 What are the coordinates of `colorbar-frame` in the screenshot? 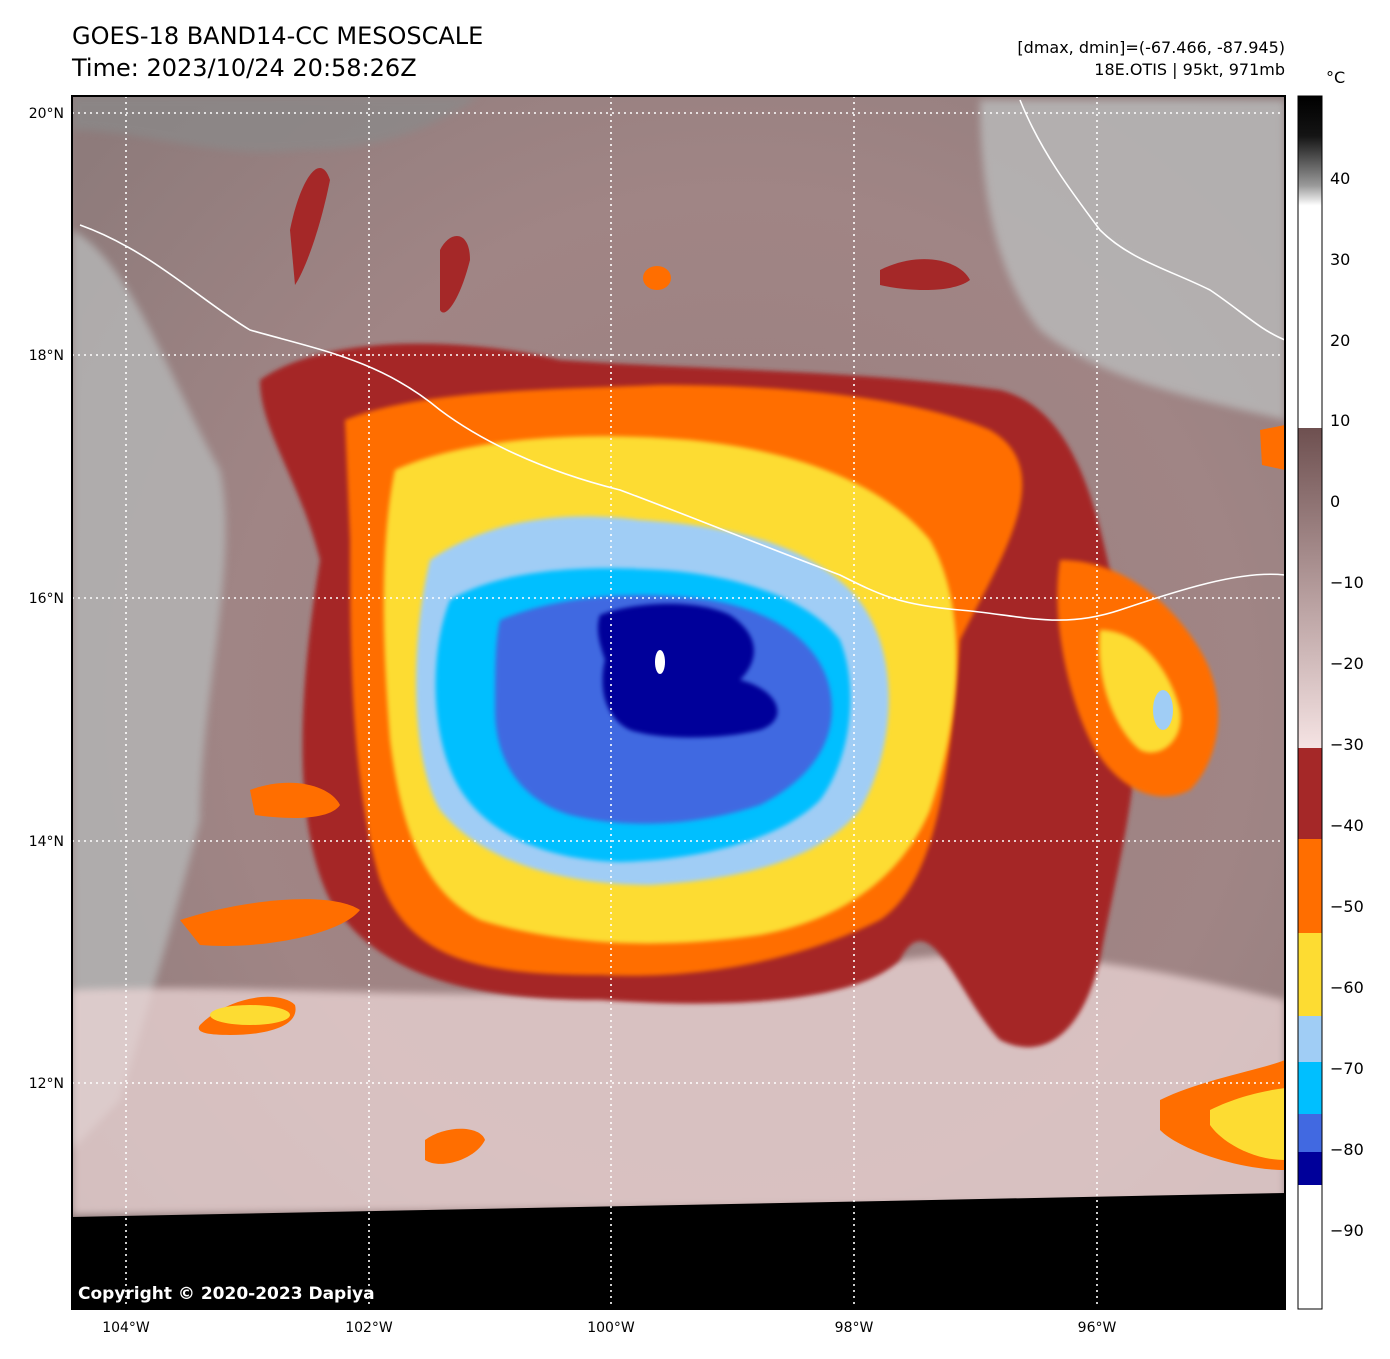 It's located at (1310, 702).